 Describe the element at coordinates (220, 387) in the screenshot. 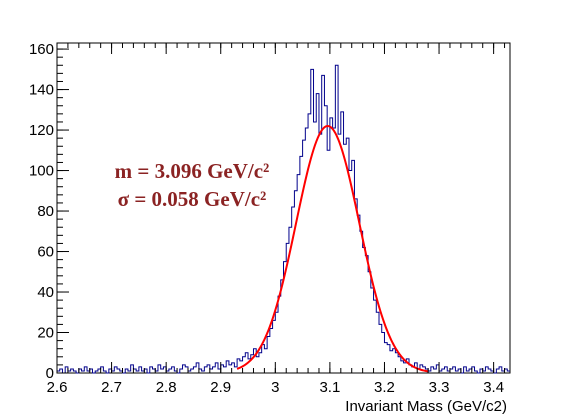

I see `x-tick-label: 2.9` at that location.